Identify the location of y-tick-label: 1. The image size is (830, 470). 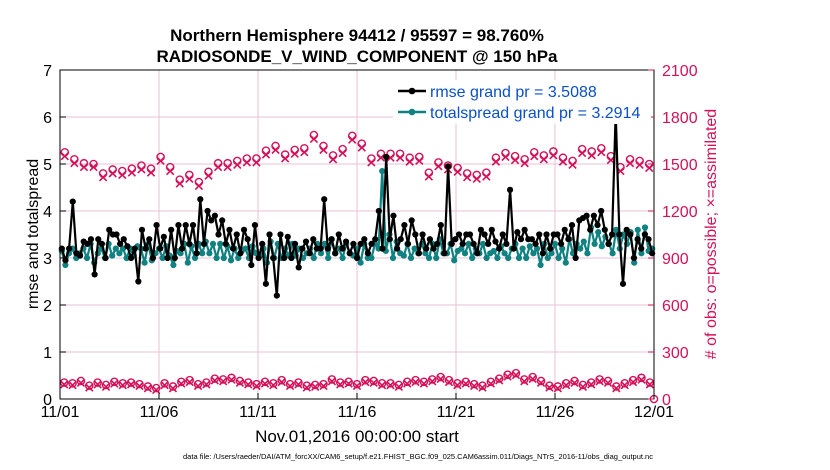
(47, 353).